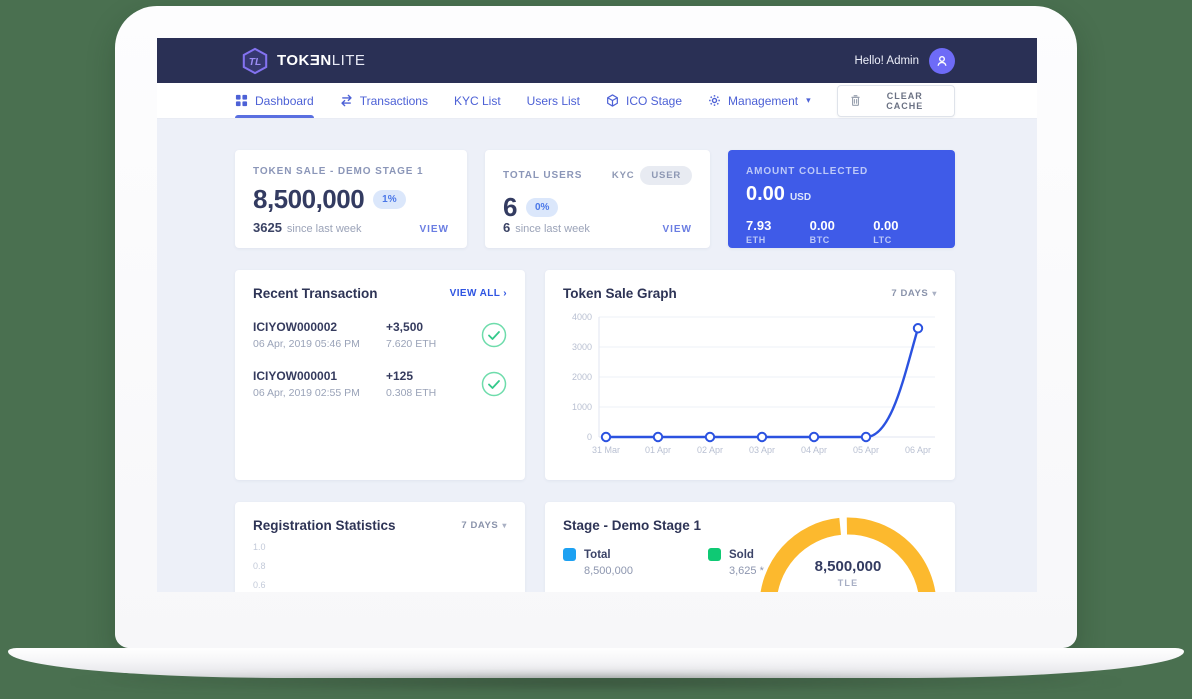 This screenshot has height=699, width=1192. Describe the element at coordinates (510, 207) in the screenshot. I see `total-users-value: 6` at that location.